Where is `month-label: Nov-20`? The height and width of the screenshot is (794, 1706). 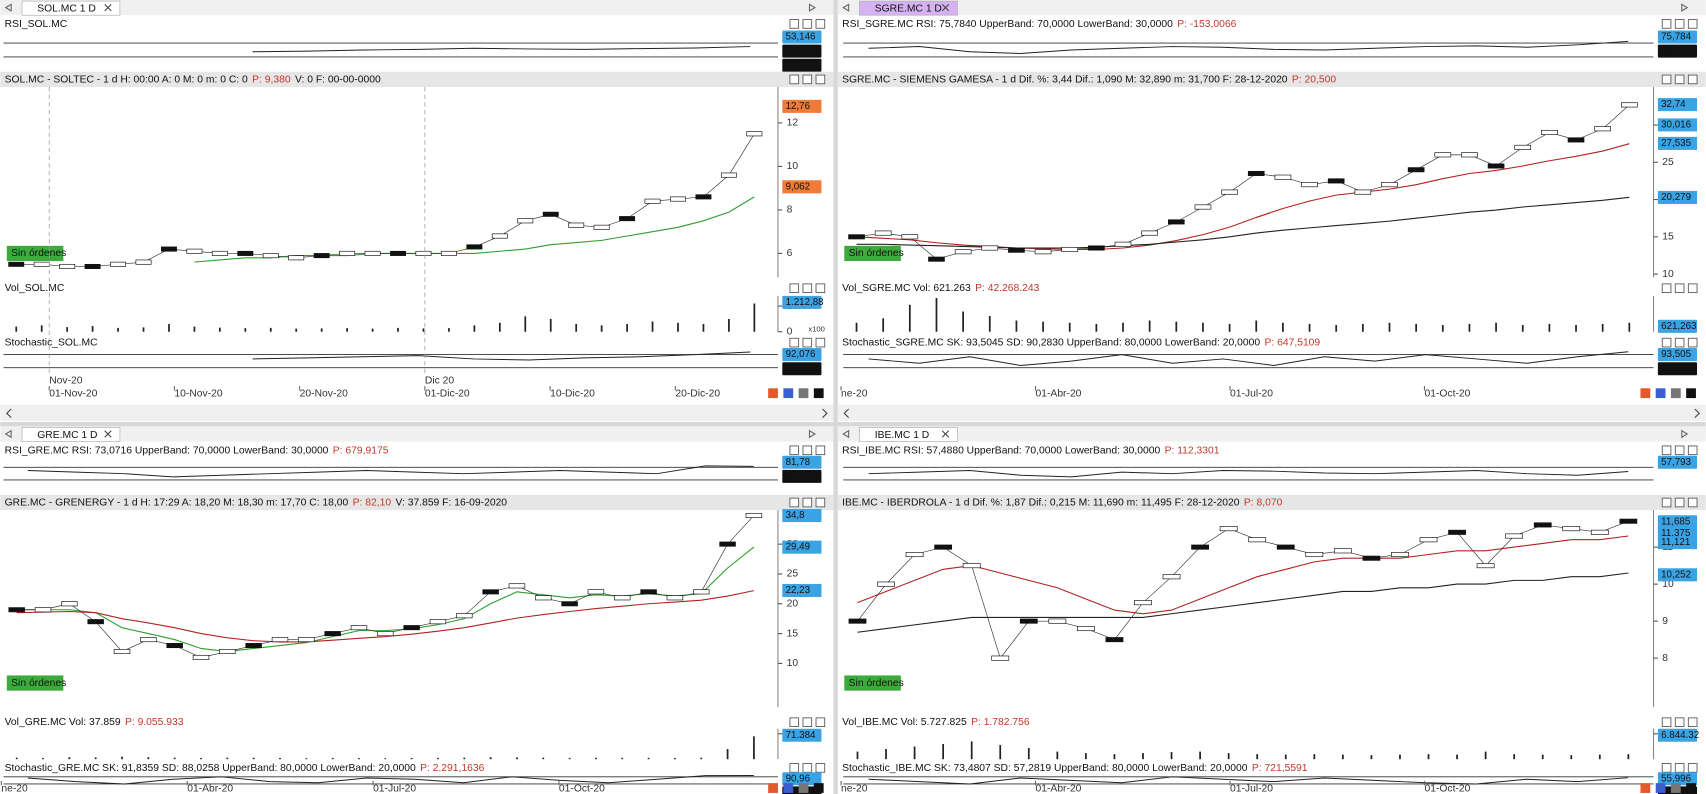 month-label: Nov-20 is located at coordinates (66, 380).